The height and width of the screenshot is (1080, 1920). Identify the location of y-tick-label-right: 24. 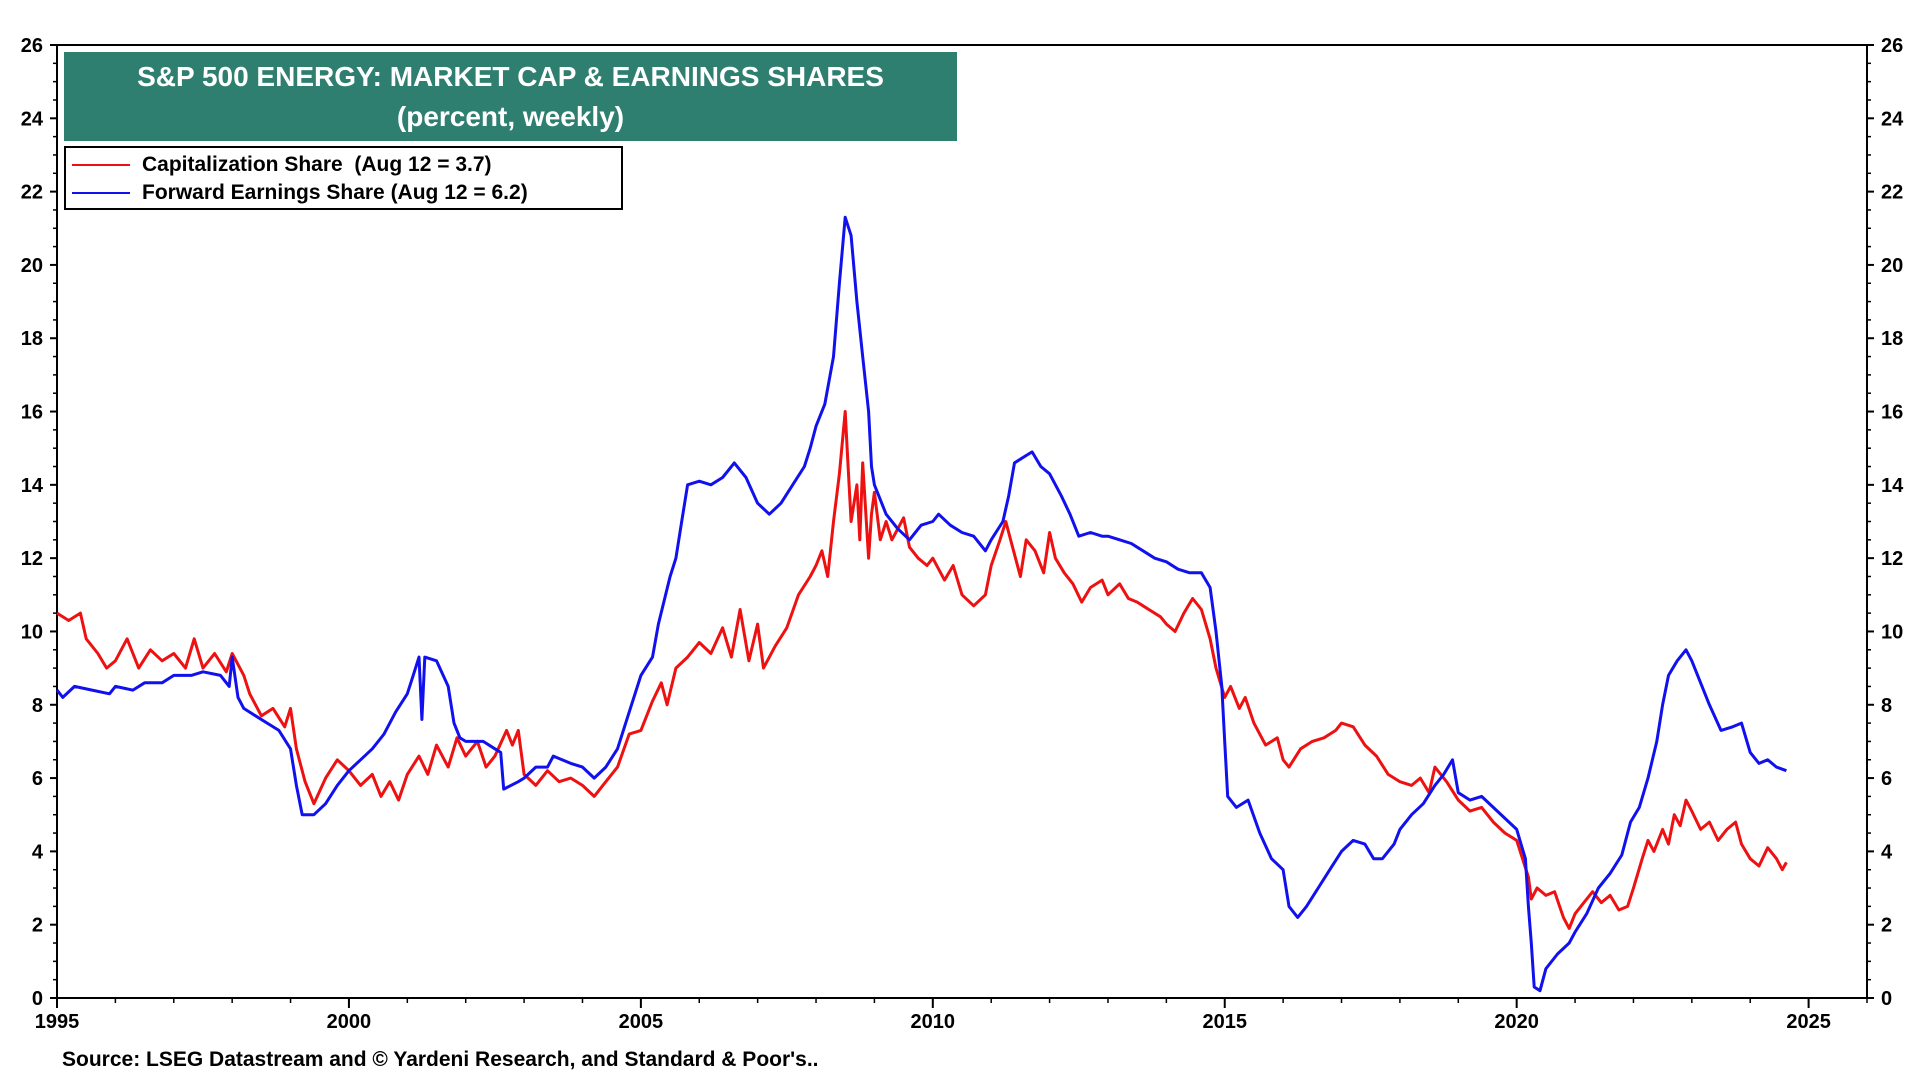
(1892, 119).